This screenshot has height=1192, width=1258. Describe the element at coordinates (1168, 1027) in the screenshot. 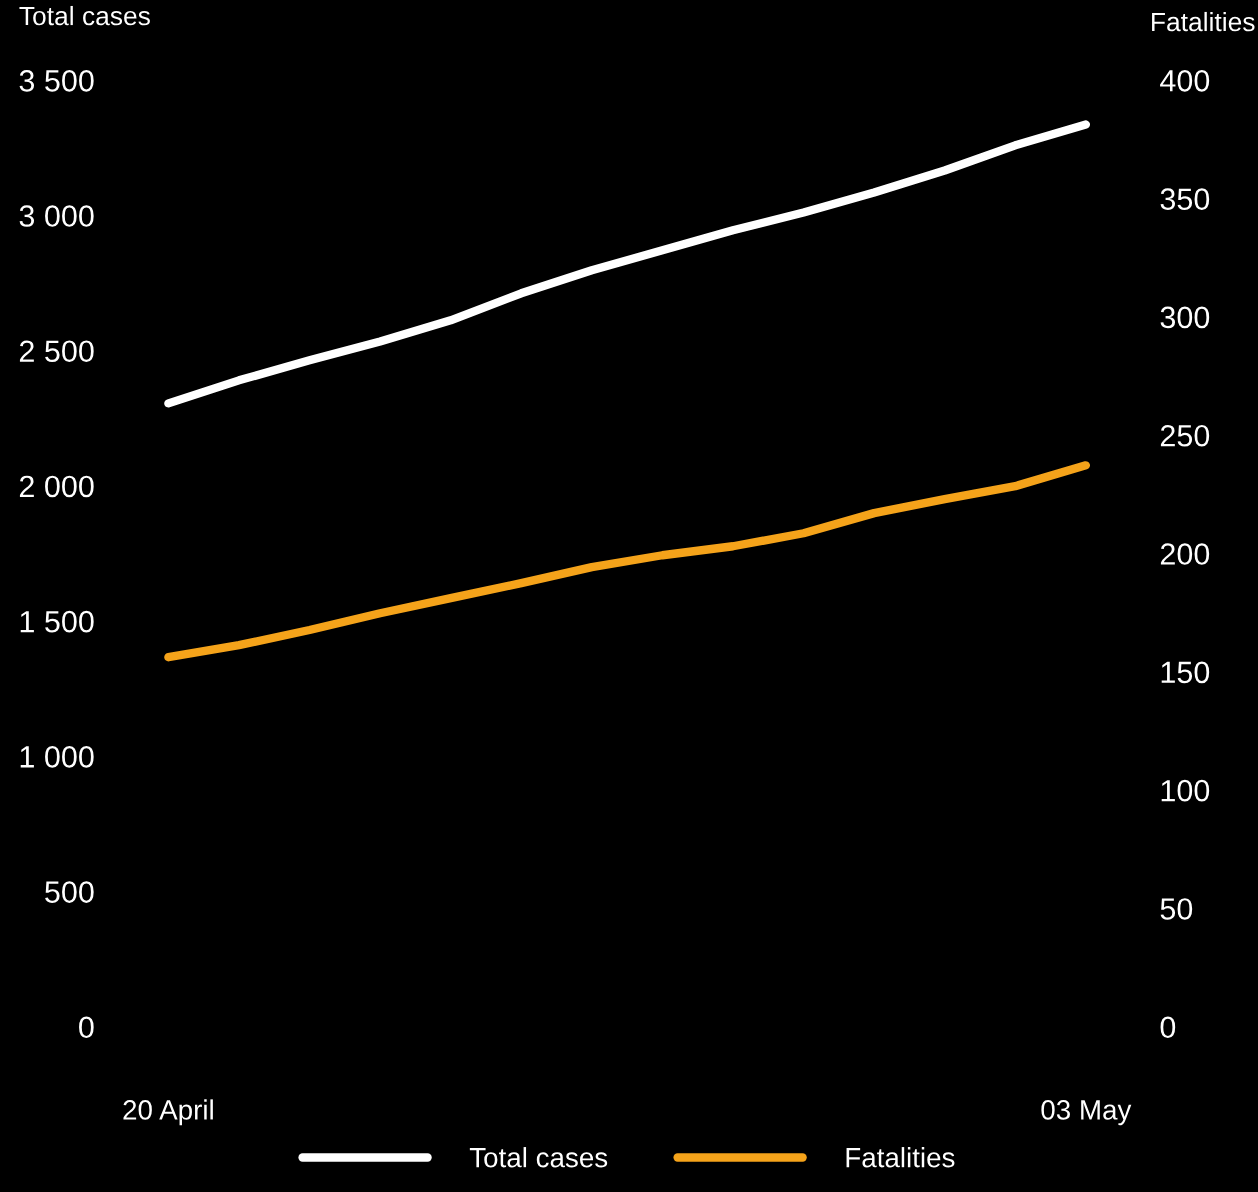

I see `y2-tick-label: 0` at that location.